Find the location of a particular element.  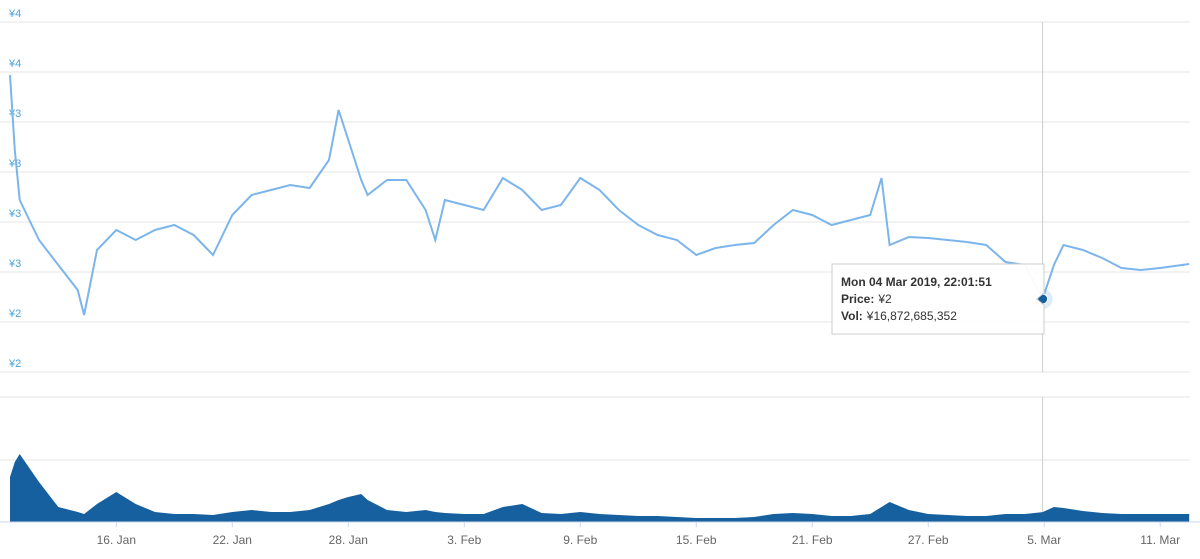

tooltip-date: Mon 04 Mar 2019, 22:01:51 is located at coordinates (916, 282).